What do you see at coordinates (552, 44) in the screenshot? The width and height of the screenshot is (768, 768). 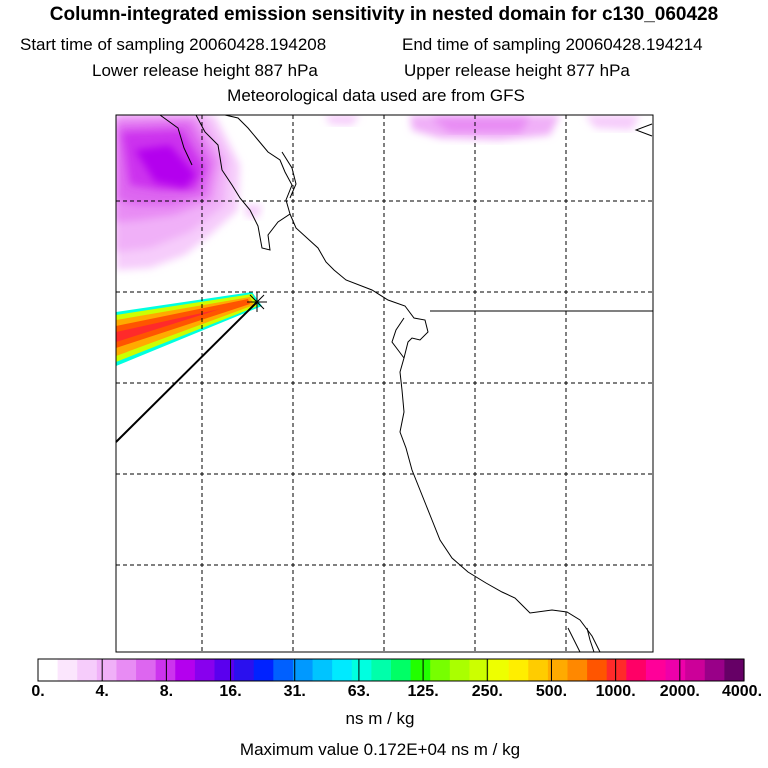 I see `end-time-label: End time of sampling 20060428.194214` at bounding box center [552, 44].